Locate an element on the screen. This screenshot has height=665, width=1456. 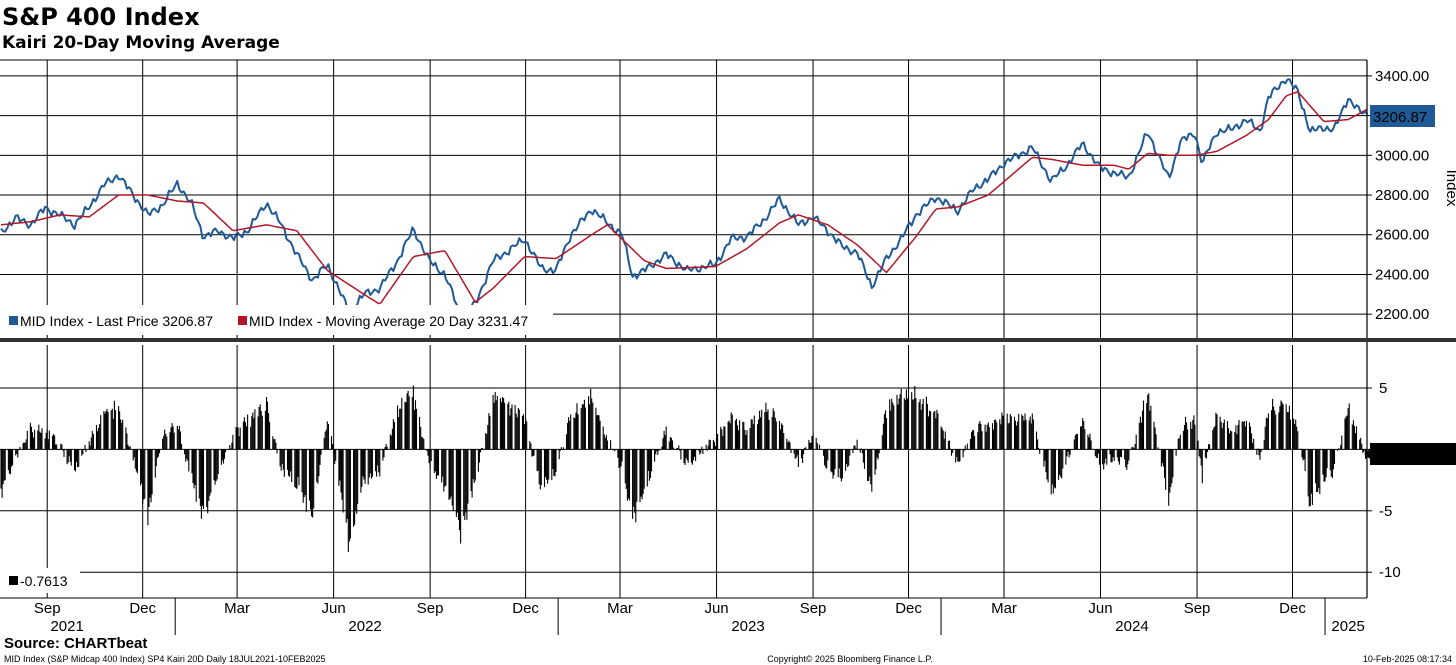
legend-swatch-kairi is located at coordinates (13, 580).